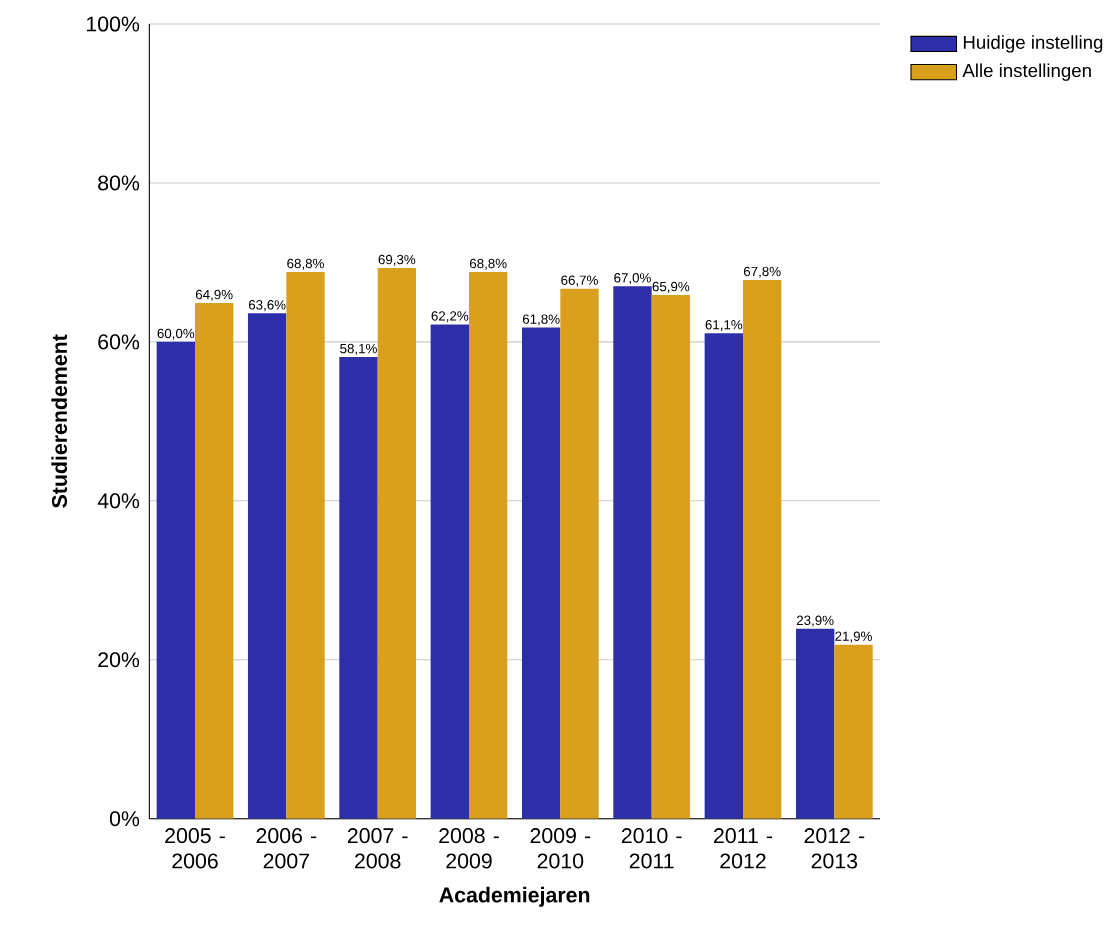 The image size is (1120, 952). I want to click on y-tick-label: 80%, so click(119, 183).